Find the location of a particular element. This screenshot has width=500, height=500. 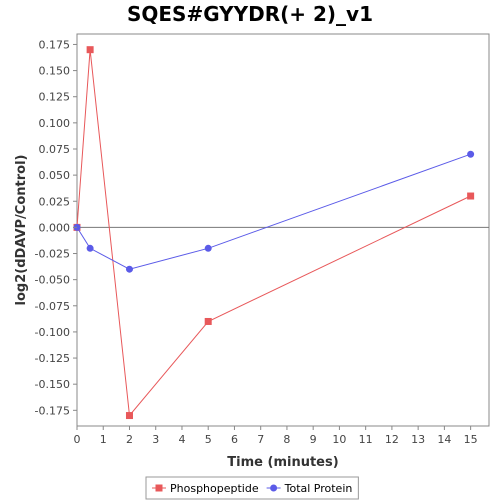

x-tick-label: 10 is located at coordinates (339, 439).